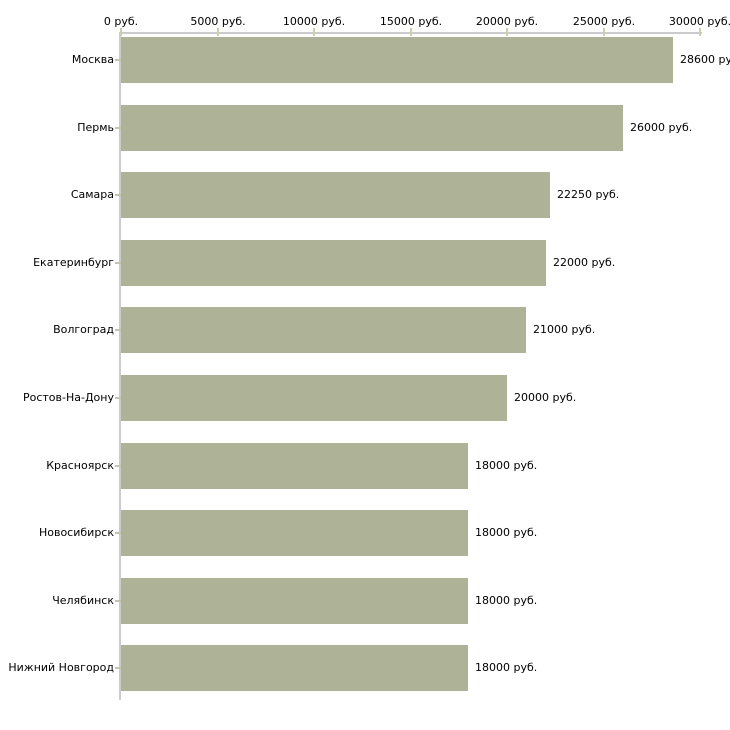  Describe the element at coordinates (588, 194) in the screenshot. I see `value-label: 22250 руб.` at that location.